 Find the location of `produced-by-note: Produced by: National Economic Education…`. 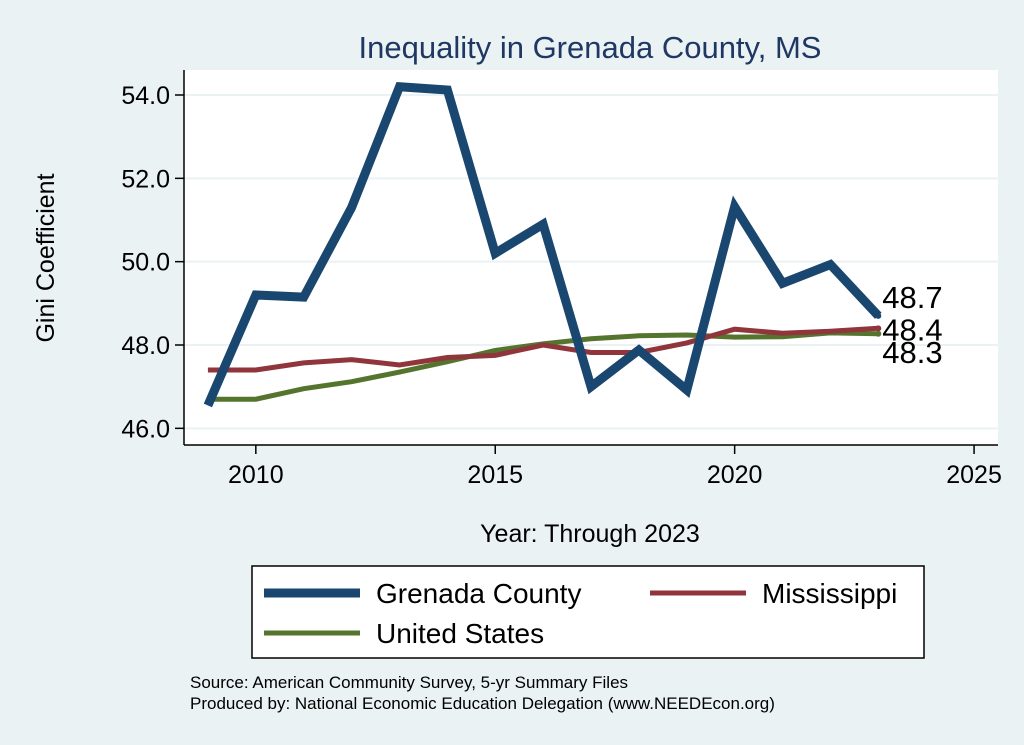

produced-by-note: Produced by: National Economic Education… is located at coordinates (482, 703).